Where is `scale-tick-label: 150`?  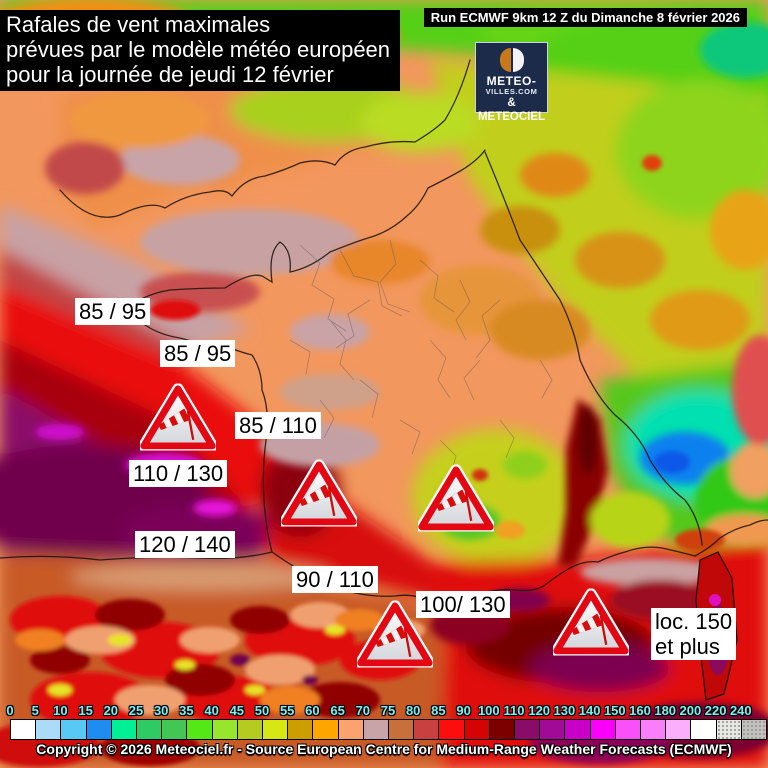
scale-tick-label: 150 is located at coordinates (614, 710).